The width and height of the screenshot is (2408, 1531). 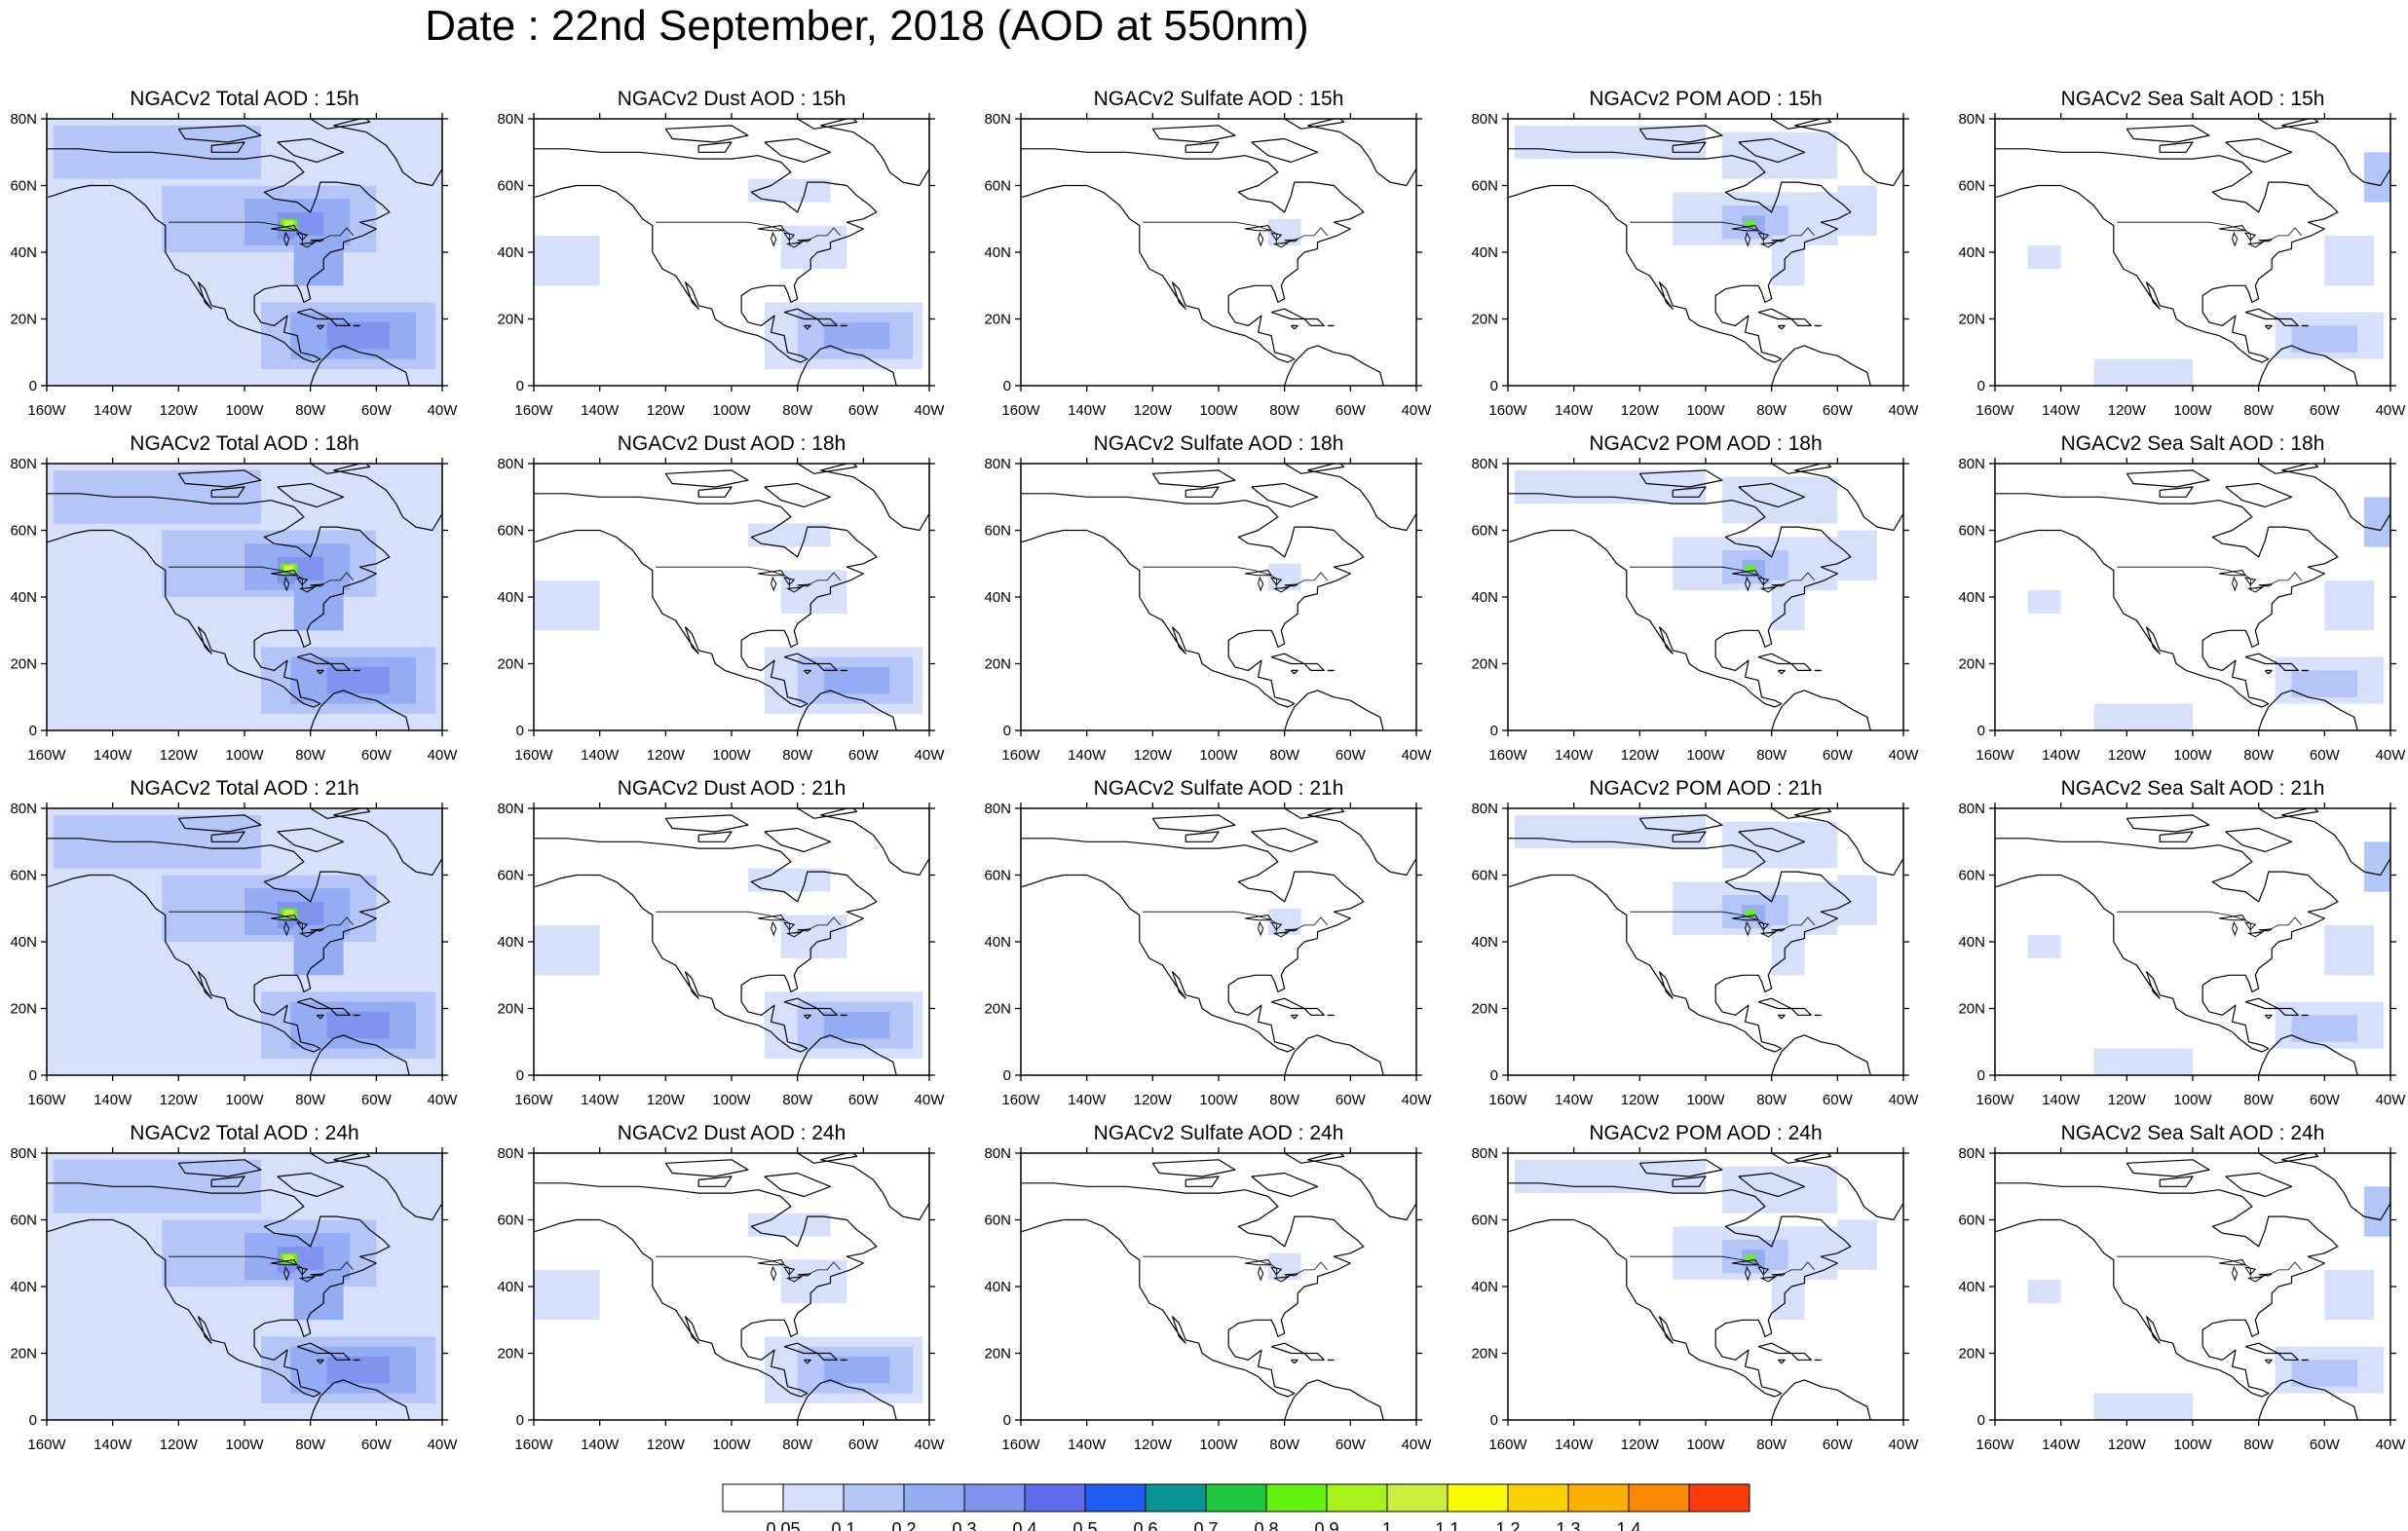 I want to click on panel-title: NGACv2 Dust AOD : 21h, so click(x=732, y=788).